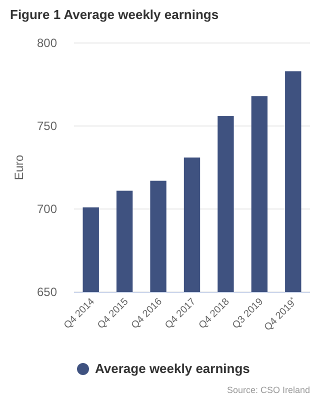  What do you see at coordinates (47, 126) in the screenshot?
I see `y-tick-label: 750` at bounding box center [47, 126].